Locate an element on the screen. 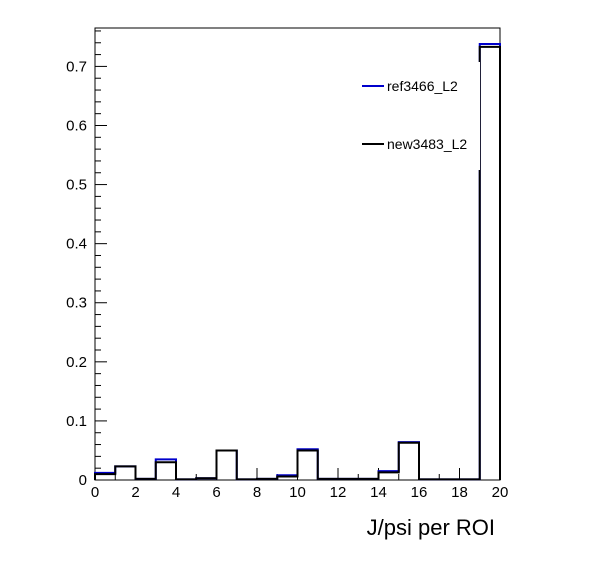 The width and height of the screenshot is (596, 572). x-tick-label: 6 is located at coordinates (216, 492).